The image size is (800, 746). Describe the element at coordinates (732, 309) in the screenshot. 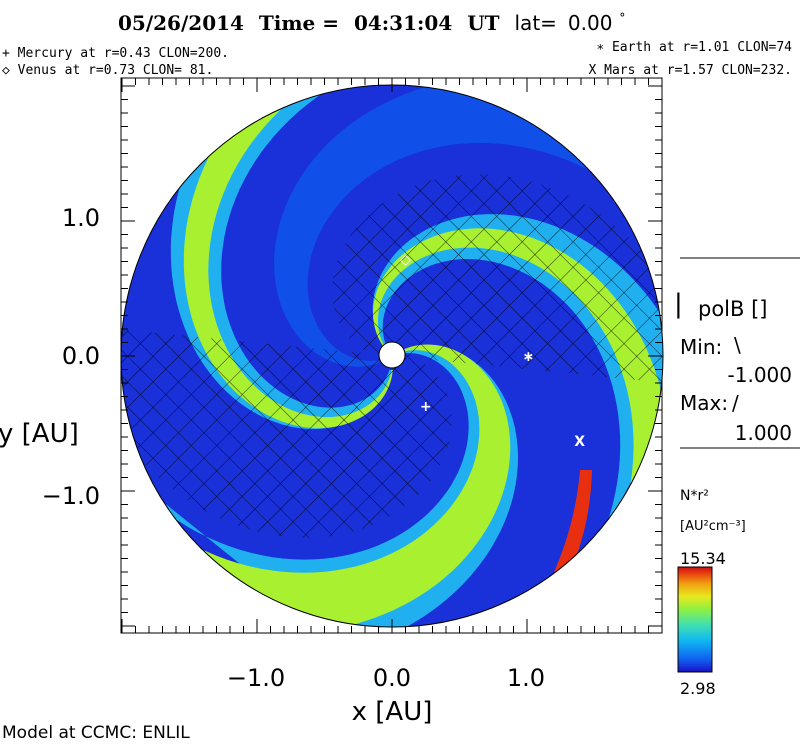

I see `polarity-label: polB []` at that location.